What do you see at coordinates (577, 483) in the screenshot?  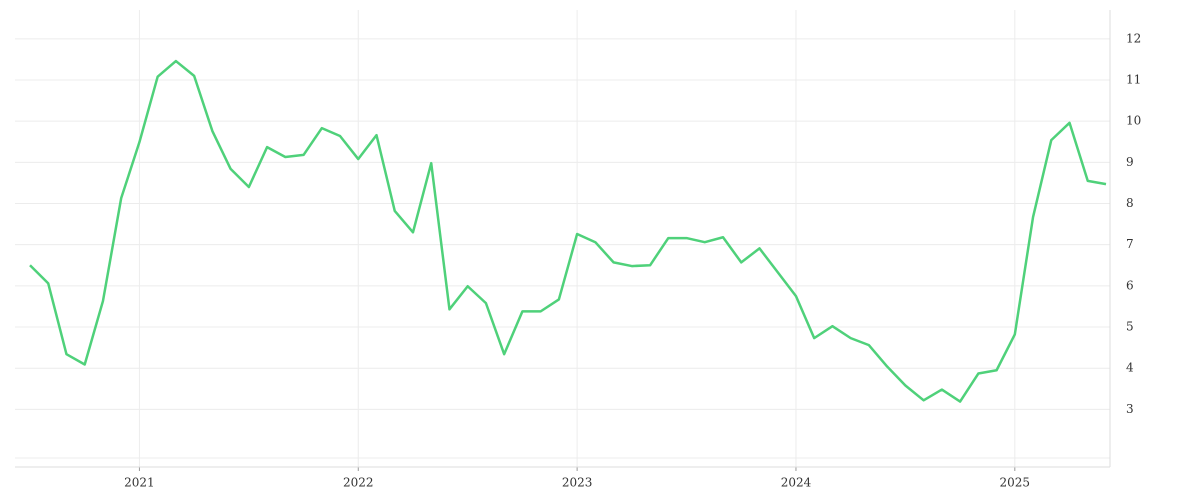 I see `x-tick-label: 2023` at bounding box center [577, 483].